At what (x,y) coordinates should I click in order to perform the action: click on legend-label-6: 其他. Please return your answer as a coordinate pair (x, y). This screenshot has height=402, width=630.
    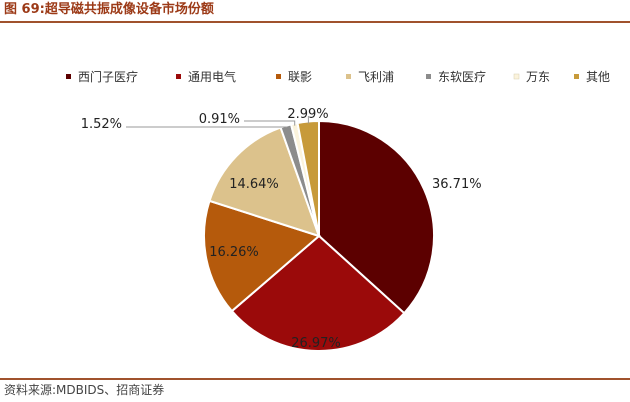
    Looking at the image, I should click on (598, 77).